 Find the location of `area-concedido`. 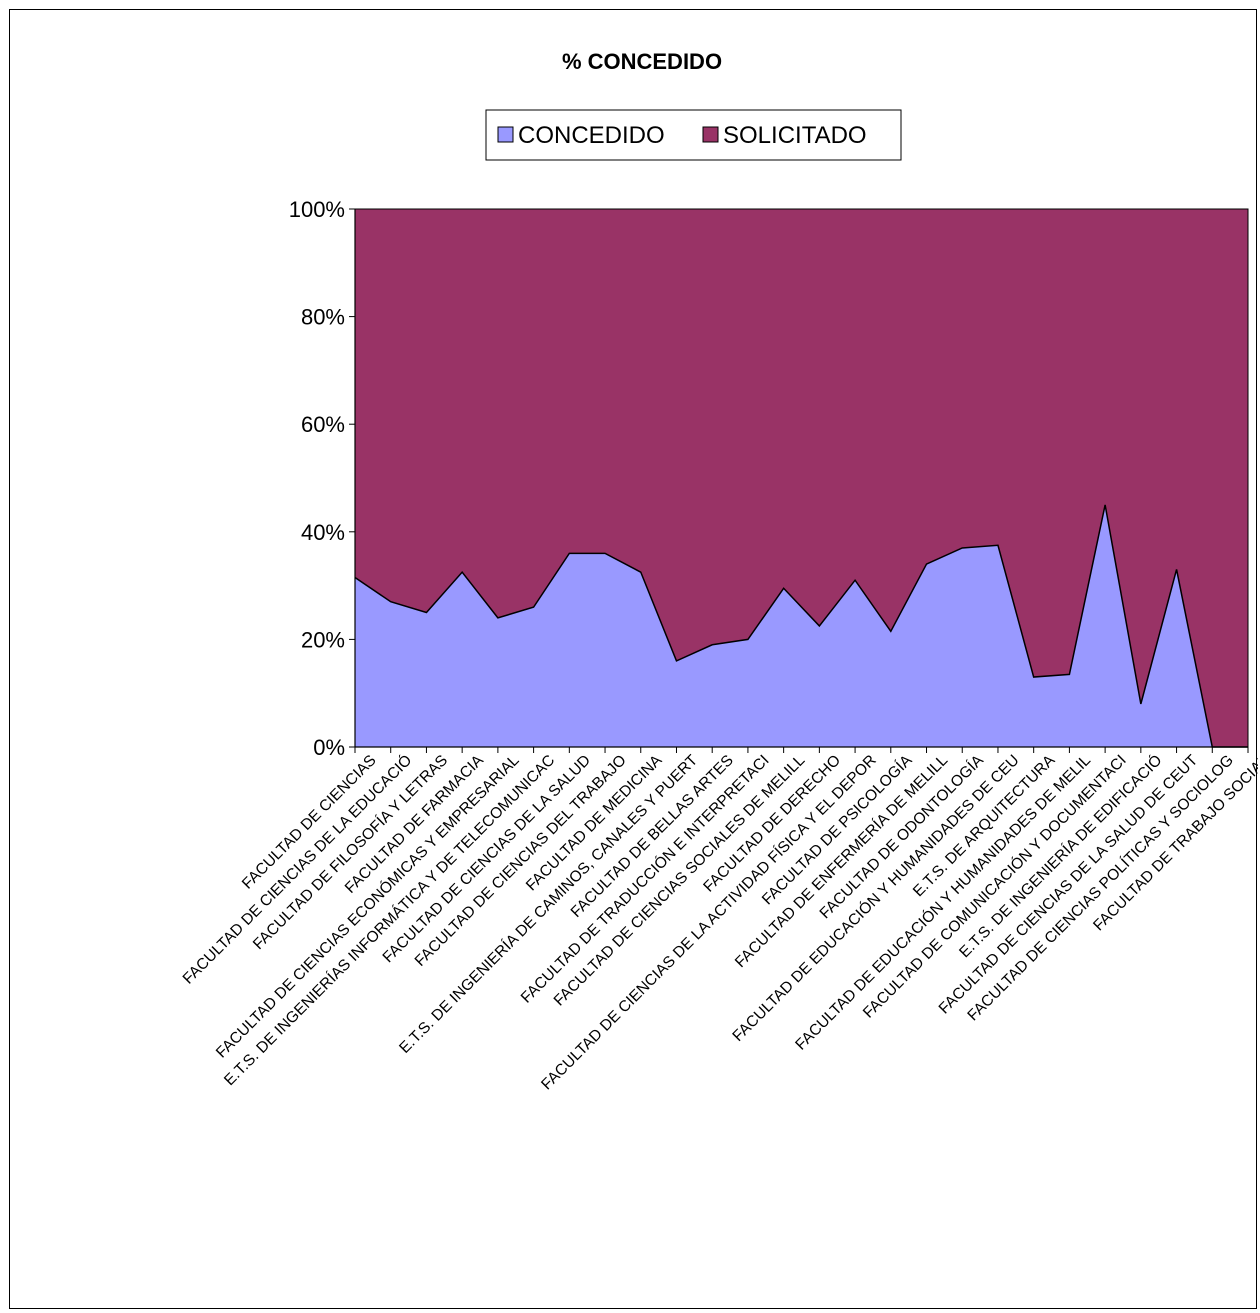

area-concedido is located at coordinates (801, 625).